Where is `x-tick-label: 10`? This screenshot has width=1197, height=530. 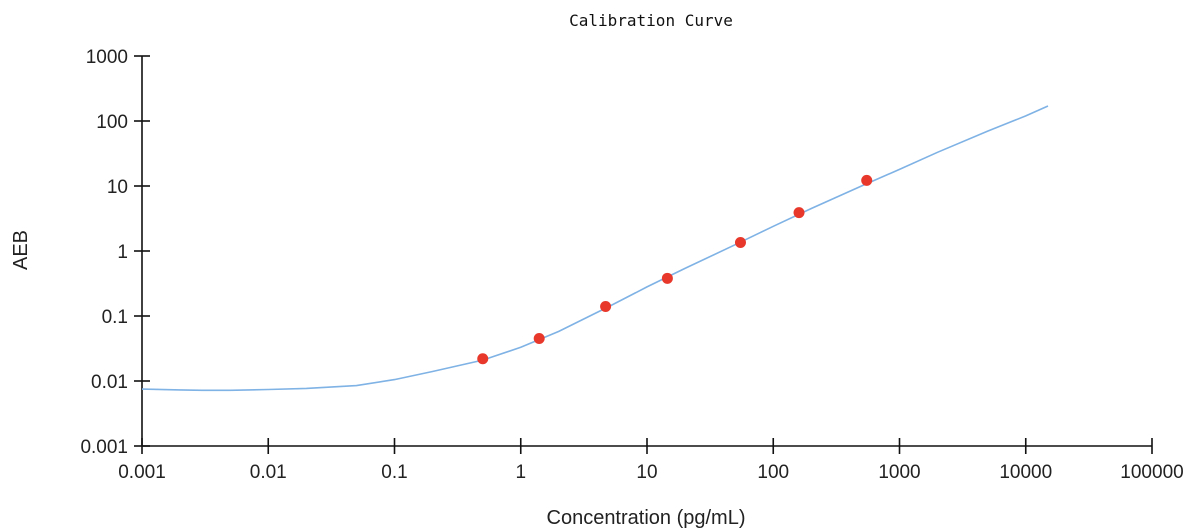
x-tick-label: 10 is located at coordinates (646, 472).